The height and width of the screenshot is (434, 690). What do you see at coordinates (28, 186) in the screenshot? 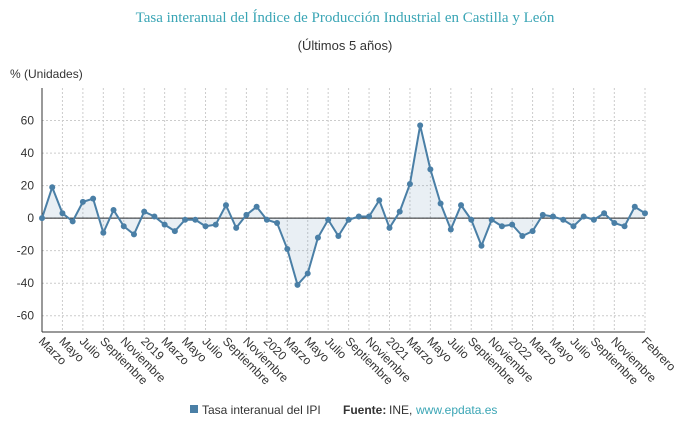
I see `y-tick-label: 20` at bounding box center [28, 186].